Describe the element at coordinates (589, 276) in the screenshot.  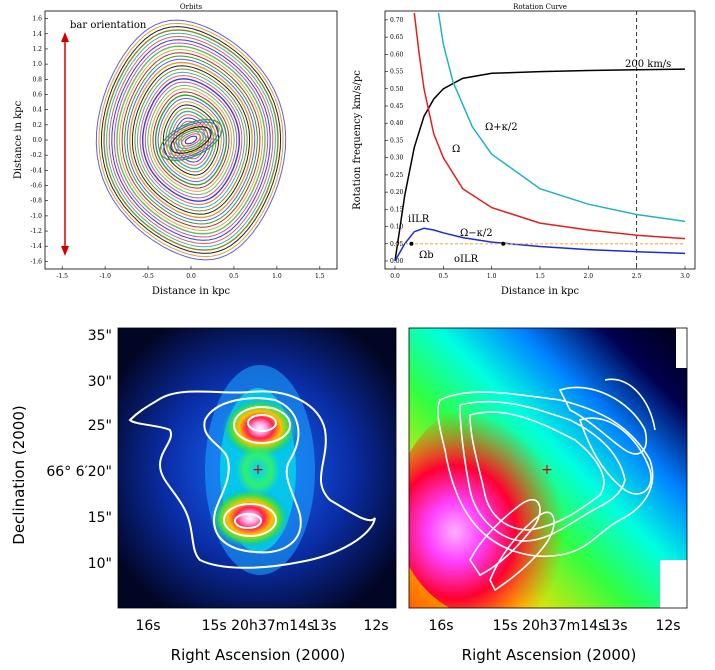
I see `rotation-x-tick-label: 2.0` at that location.